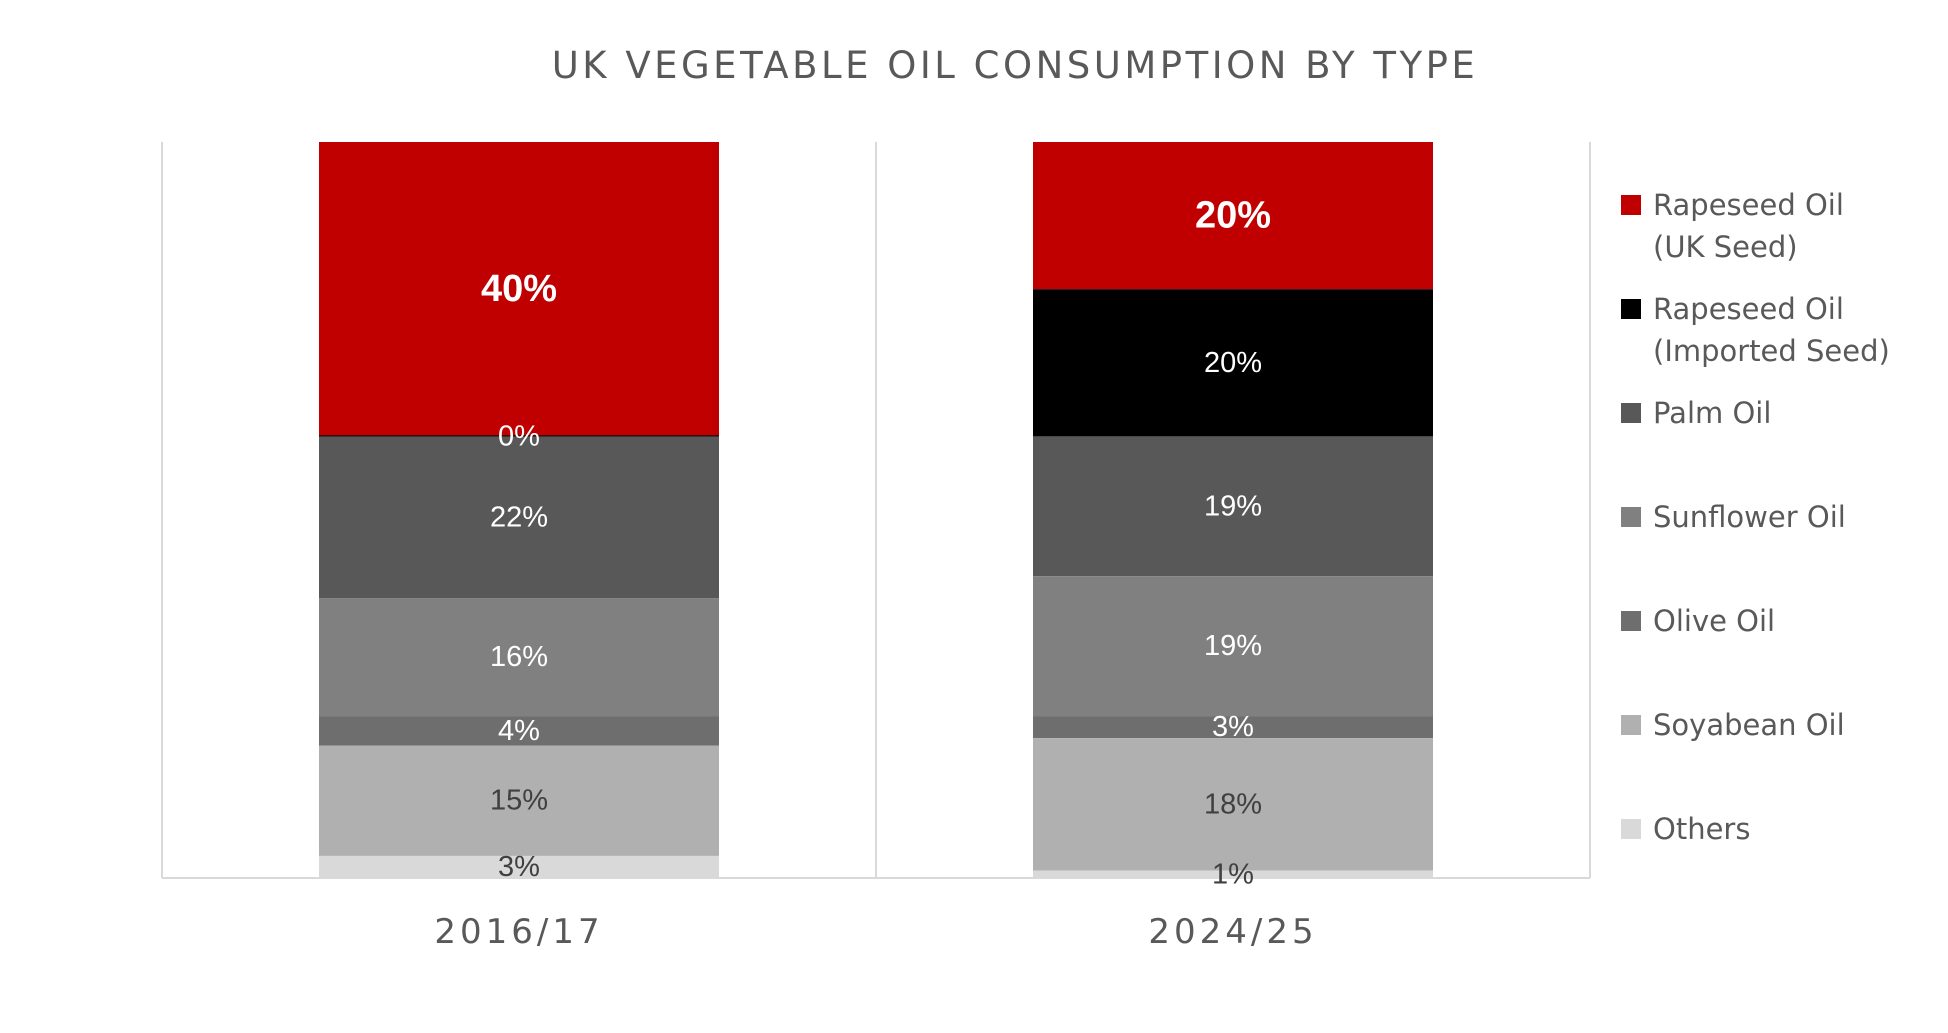 The height and width of the screenshot is (1033, 1948). I want to click on data-label-others-2016-17: 3%, so click(519, 867).